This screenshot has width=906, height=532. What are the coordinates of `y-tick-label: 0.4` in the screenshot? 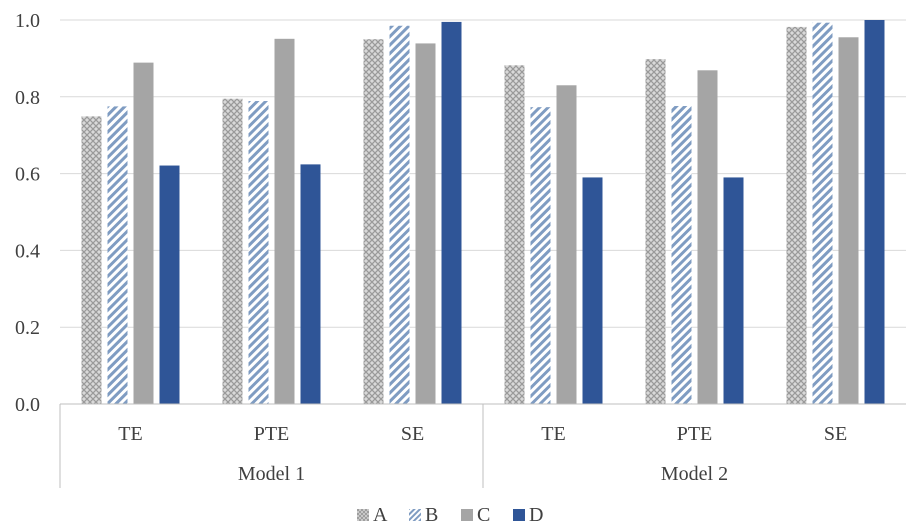 It's located at (27, 251).